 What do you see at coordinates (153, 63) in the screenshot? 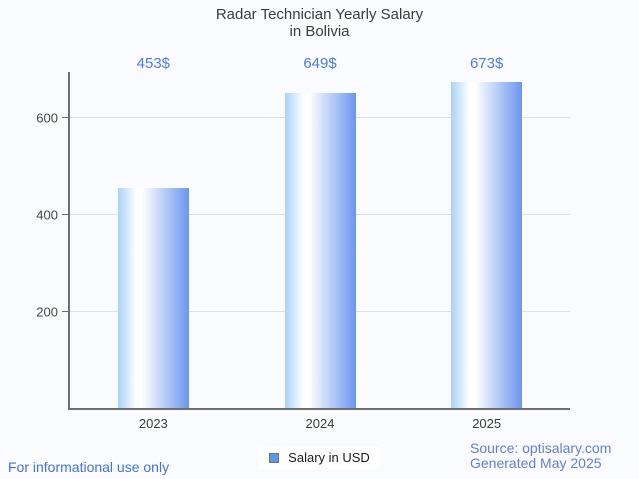
I see `bar-value-label: 453$` at bounding box center [153, 63].